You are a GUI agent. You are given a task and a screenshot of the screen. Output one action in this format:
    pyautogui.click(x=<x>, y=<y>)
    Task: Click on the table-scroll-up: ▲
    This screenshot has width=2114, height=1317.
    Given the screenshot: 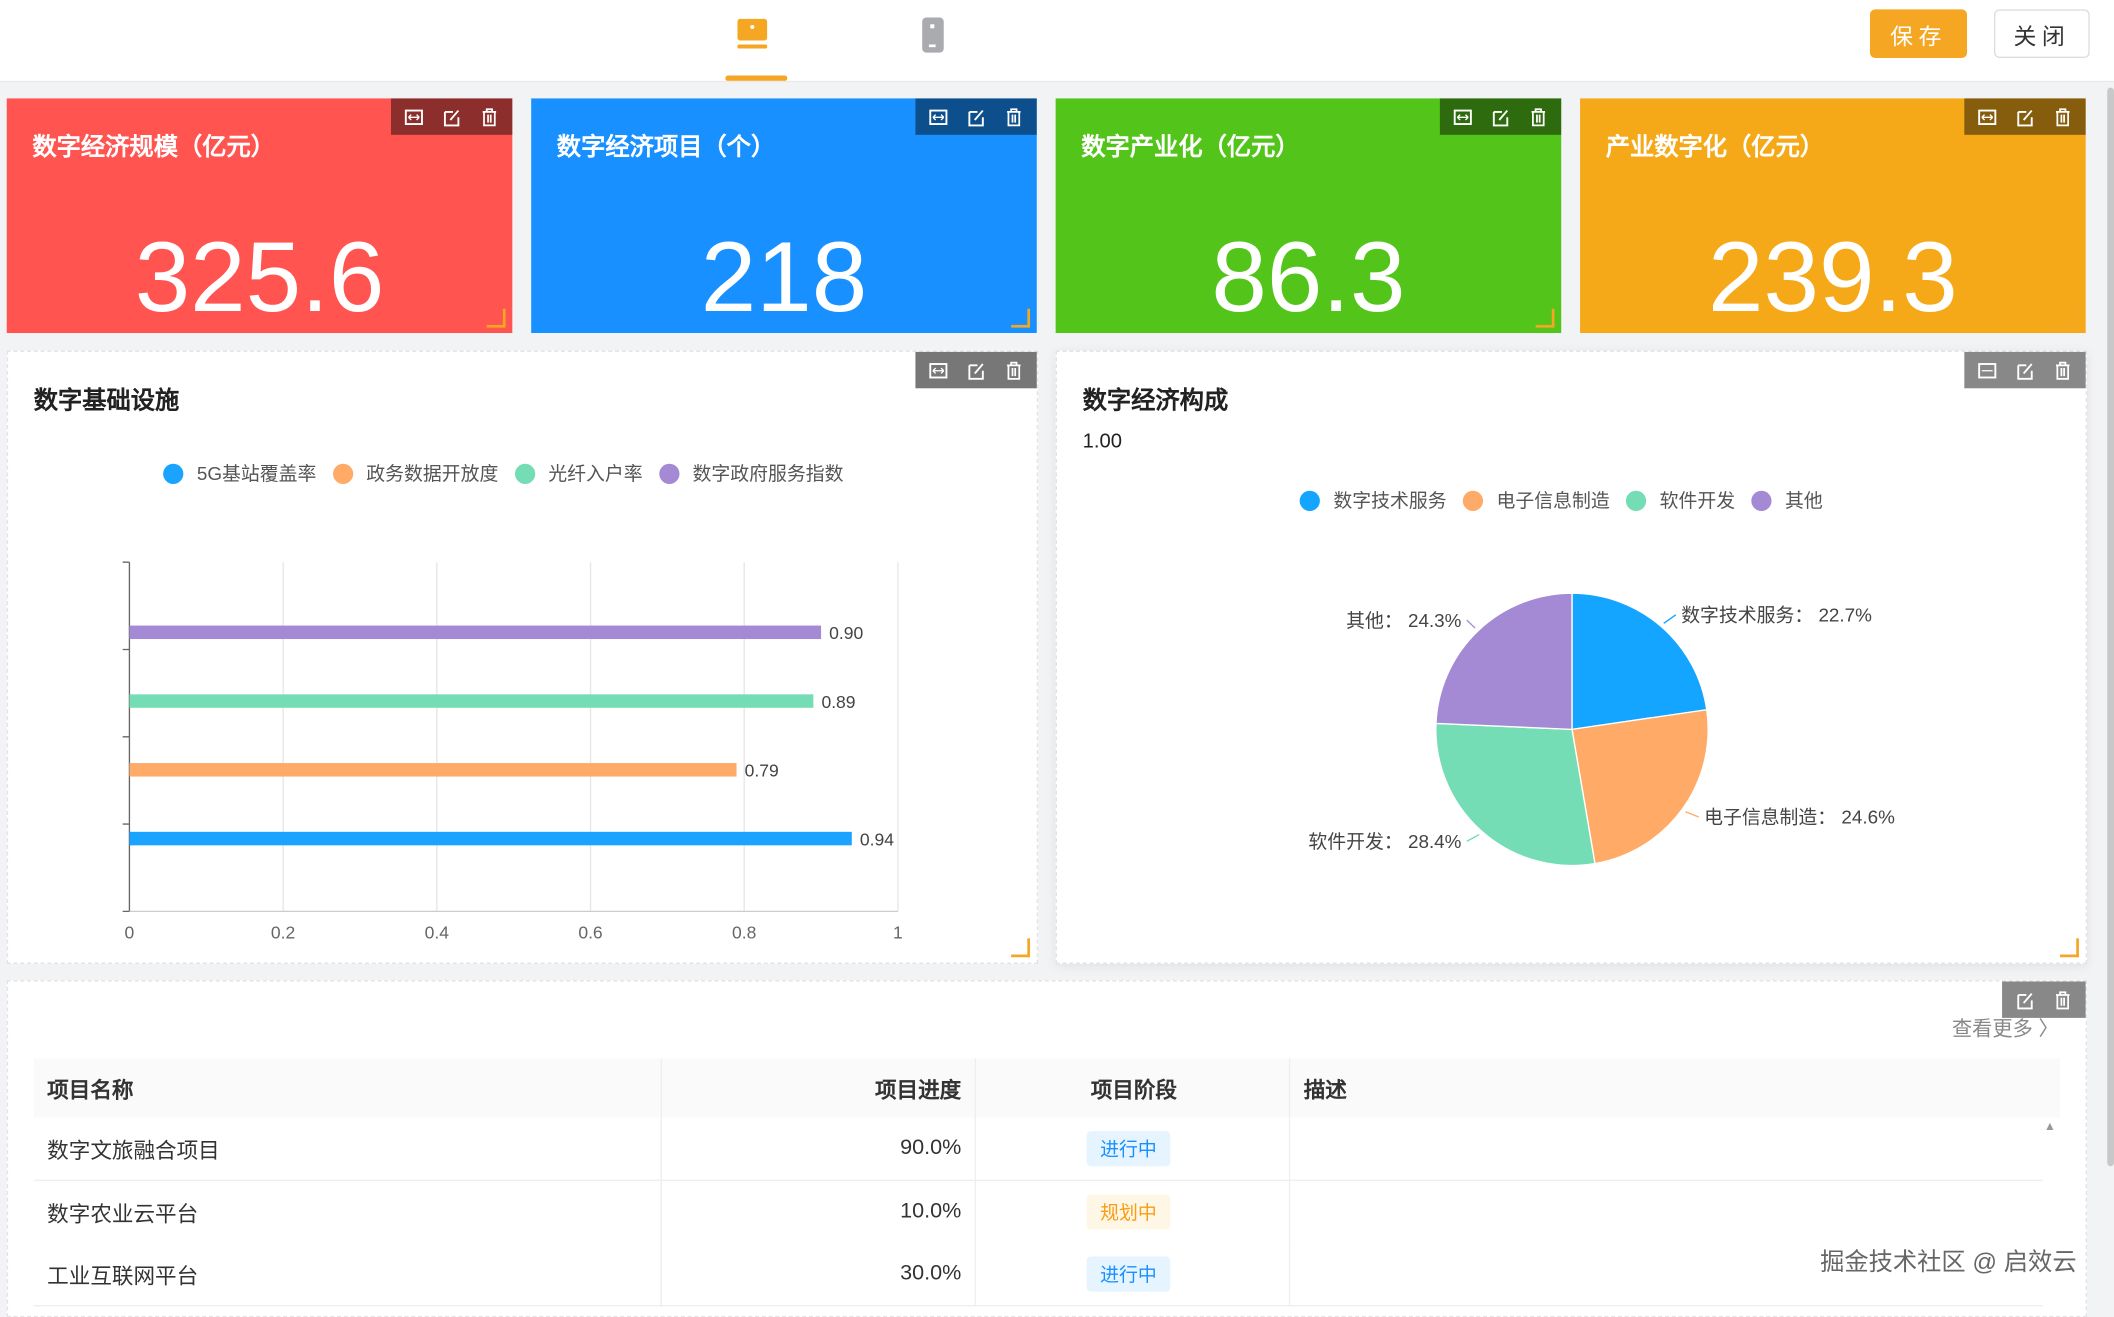 What is the action you would take?
    pyautogui.click(x=2049, y=1126)
    